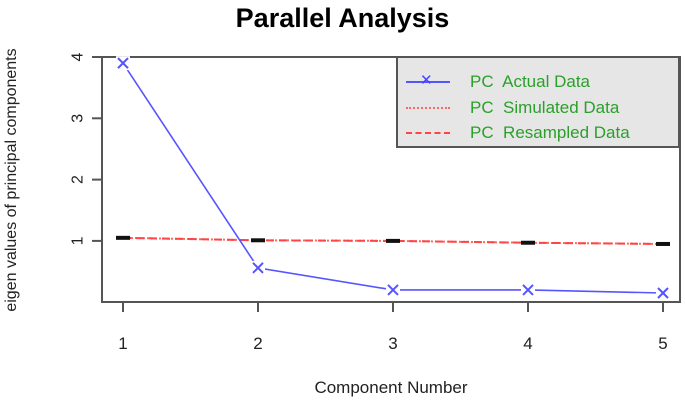 Image resolution: width=685 pixels, height=407 pixels. Describe the element at coordinates (257, 343) in the screenshot. I see `x-tick-label: 2` at that location.